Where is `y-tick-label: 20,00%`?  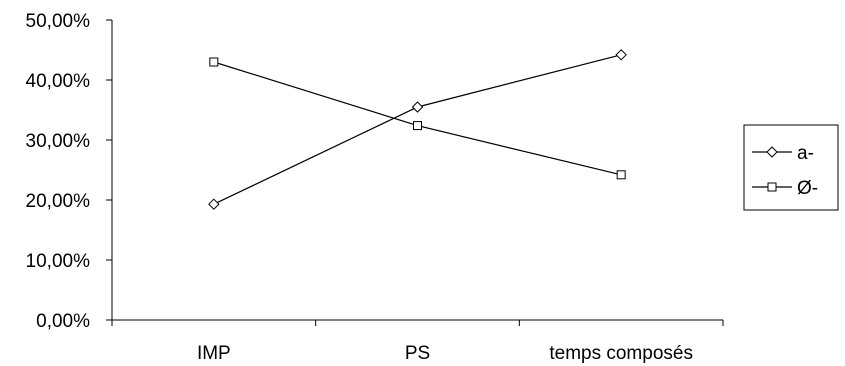
y-tick-label: 20,00% is located at coordinates (58, 201).